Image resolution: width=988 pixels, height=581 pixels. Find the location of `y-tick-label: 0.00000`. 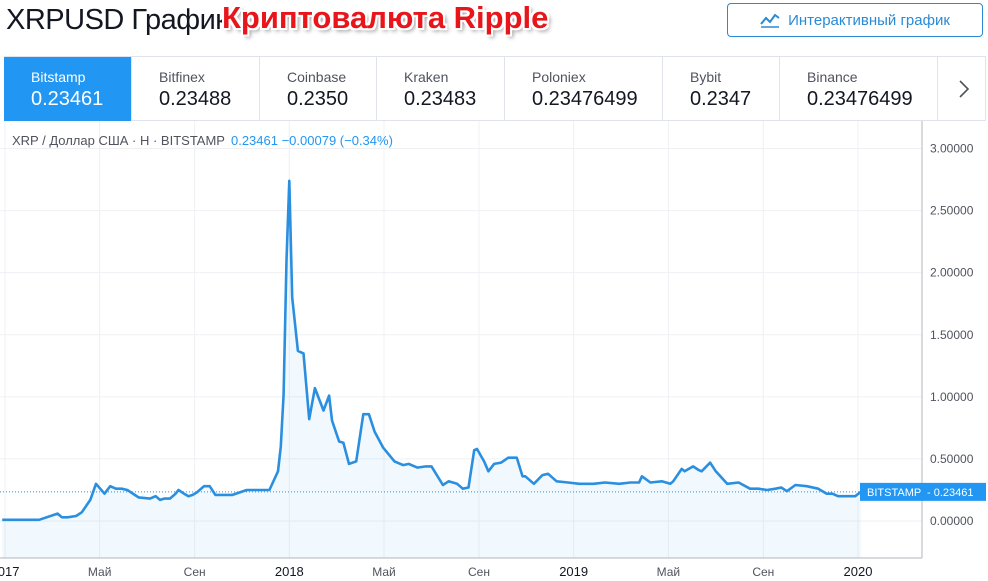

y-tick-label: 0.00000 is located at coordinates (952, 521).